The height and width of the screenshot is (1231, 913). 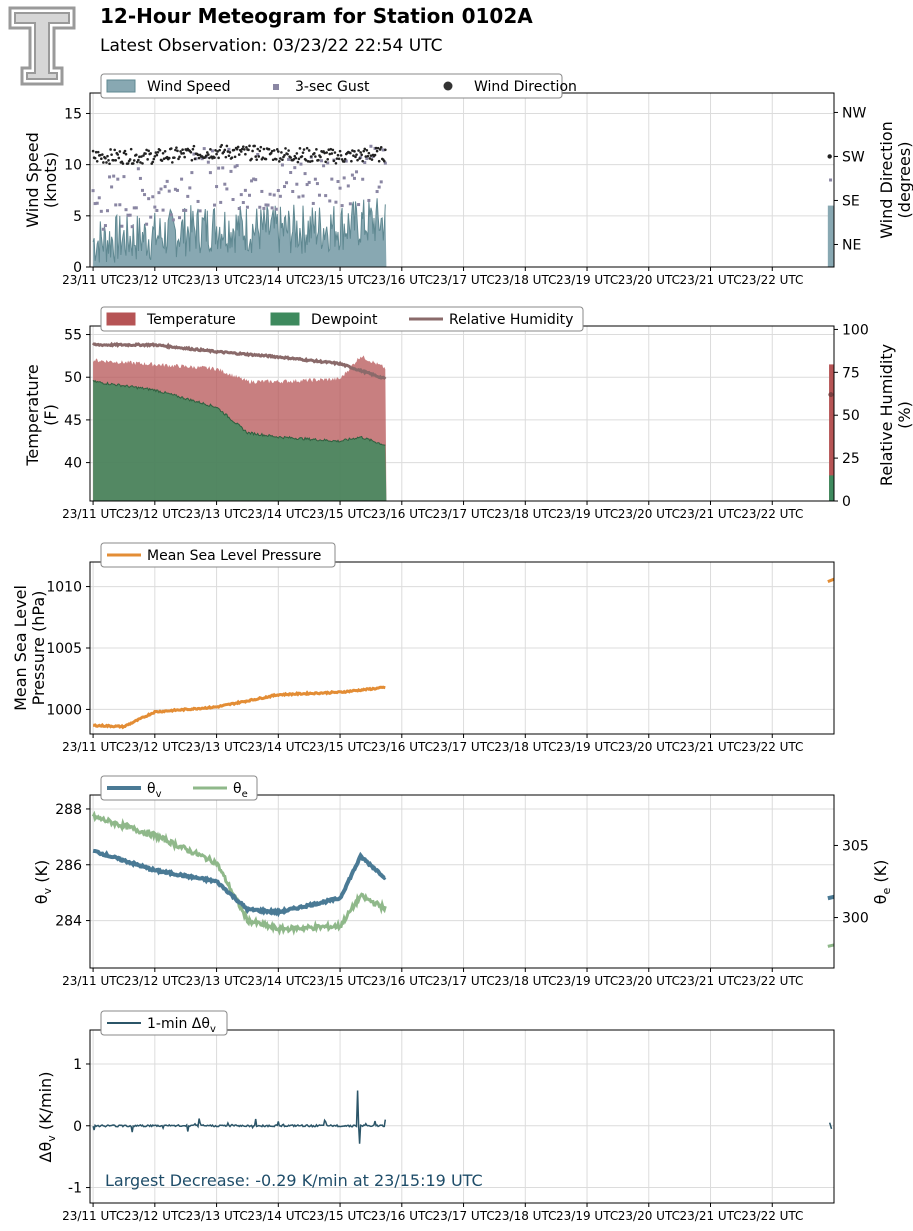 What do you see at coordinates (245, 794) in the screenshot?
I see `legend-subscript: e` at bounding box center [245, 794].